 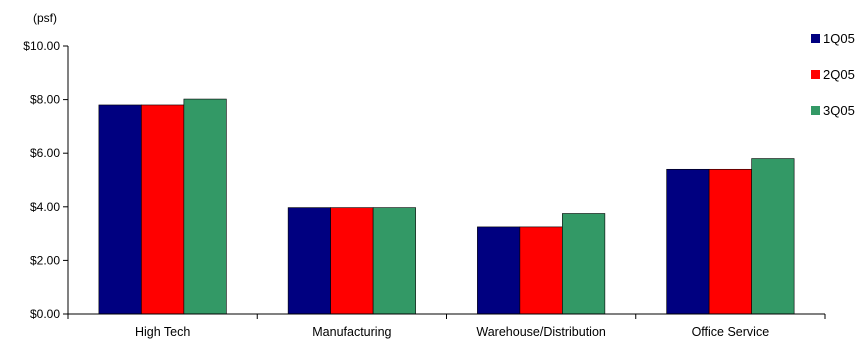 What do you see at coordinates (839, 38) in the screenshot?
I see `legend-label: 1Q05` at bounding box center [839, 38].